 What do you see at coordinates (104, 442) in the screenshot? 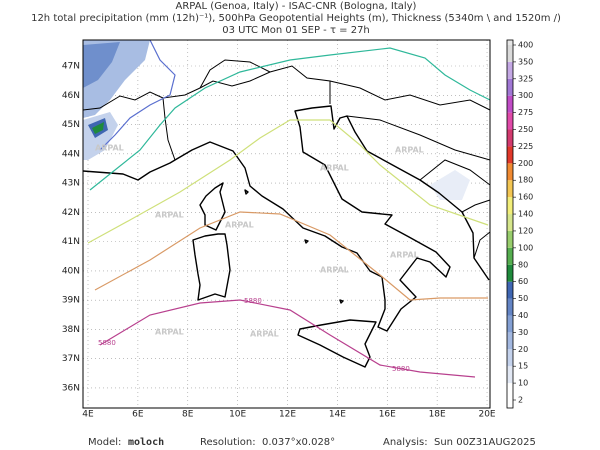
I see `footer-label: Model:` at bounding box center [104, 442].